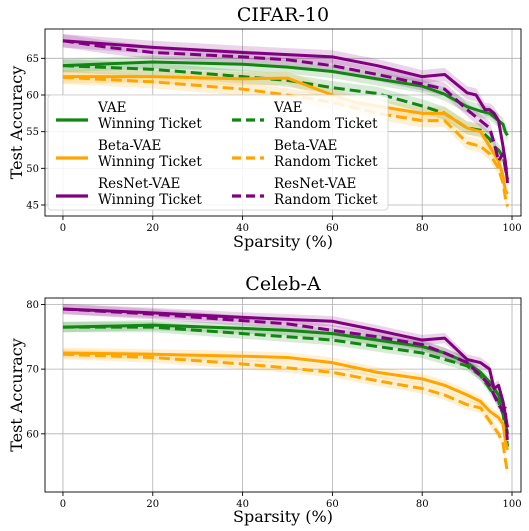  I want to click on y-tick-label: 70, so click(32, 370).